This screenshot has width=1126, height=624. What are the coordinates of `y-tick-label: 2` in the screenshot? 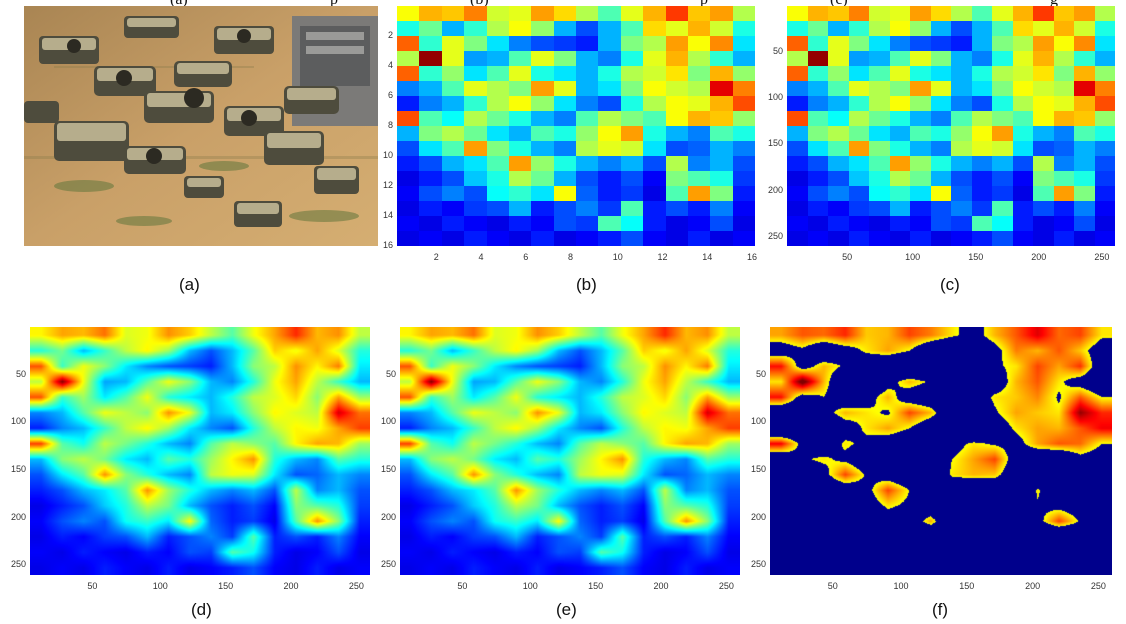 It's located at (384, 35).